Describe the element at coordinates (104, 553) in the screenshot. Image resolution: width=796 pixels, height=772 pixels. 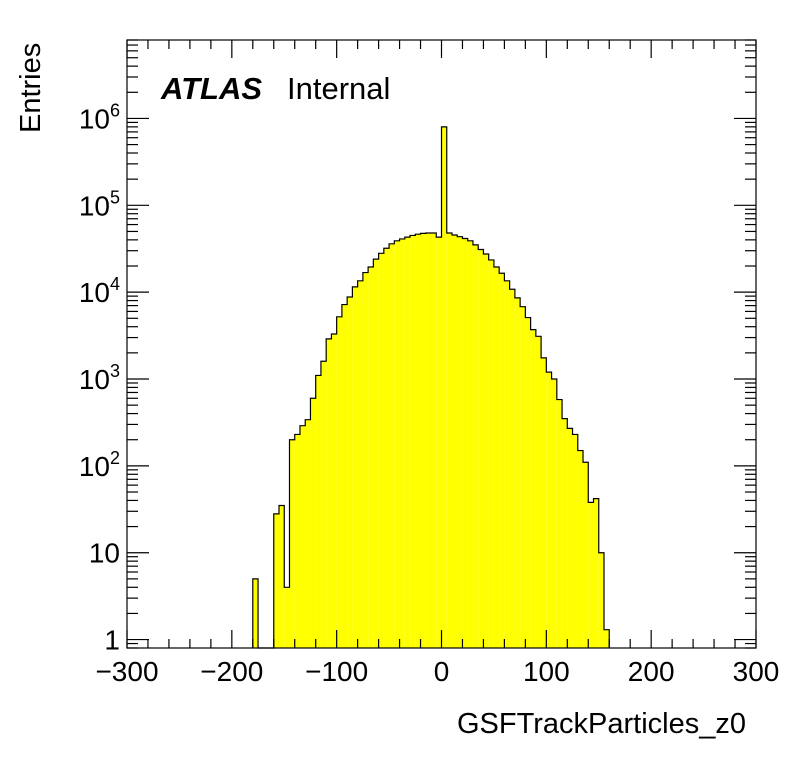
I see `y-tick-label: 10` at that location.